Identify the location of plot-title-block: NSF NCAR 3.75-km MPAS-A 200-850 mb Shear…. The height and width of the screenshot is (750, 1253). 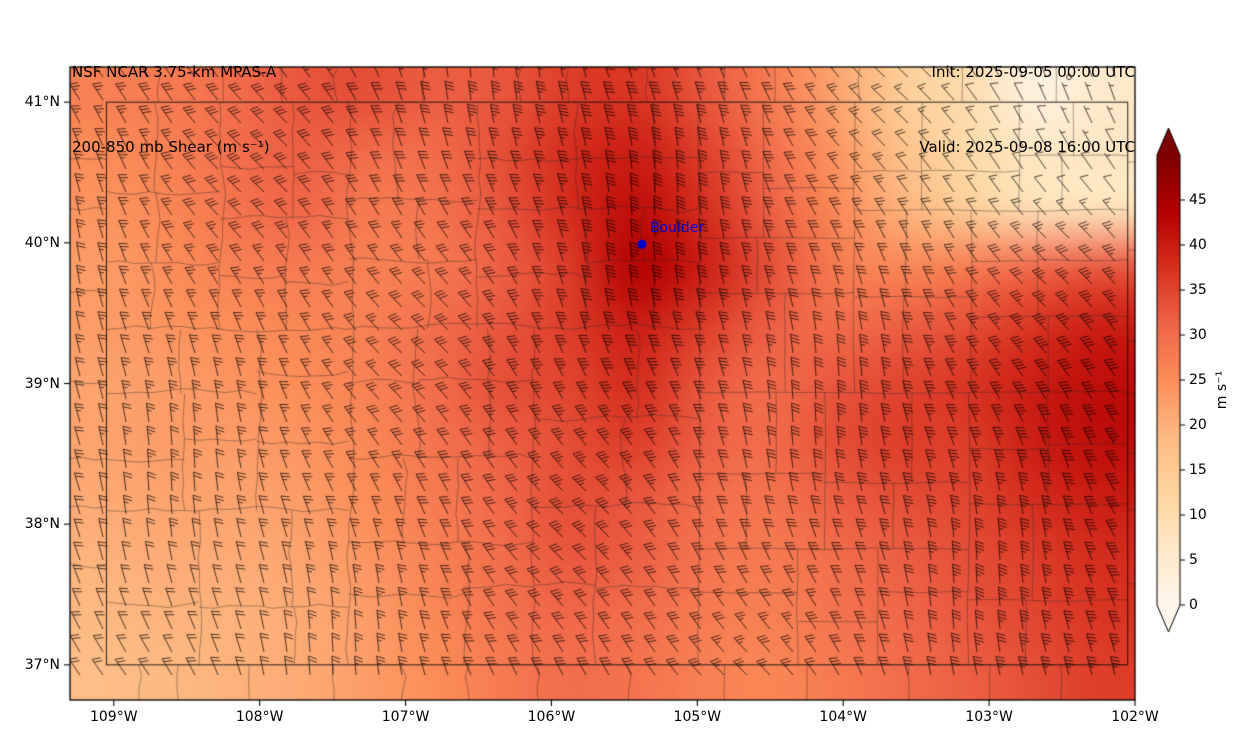
(174, 110).